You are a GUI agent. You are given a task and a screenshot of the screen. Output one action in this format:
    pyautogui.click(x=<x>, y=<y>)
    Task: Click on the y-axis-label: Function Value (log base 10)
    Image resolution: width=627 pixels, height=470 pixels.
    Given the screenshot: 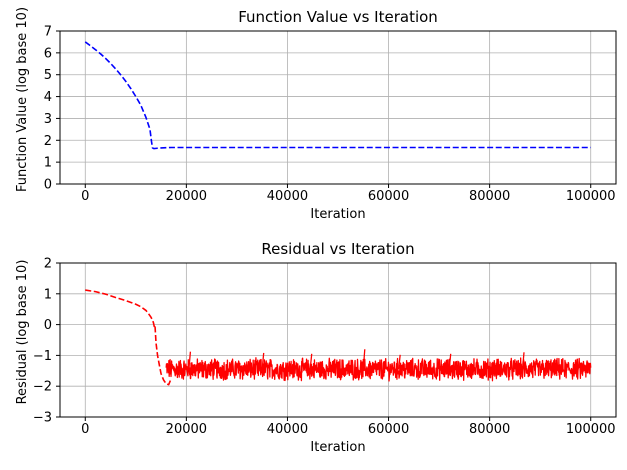 What is the action you would take?
    pyautogui.click(x=22, y=99)
    